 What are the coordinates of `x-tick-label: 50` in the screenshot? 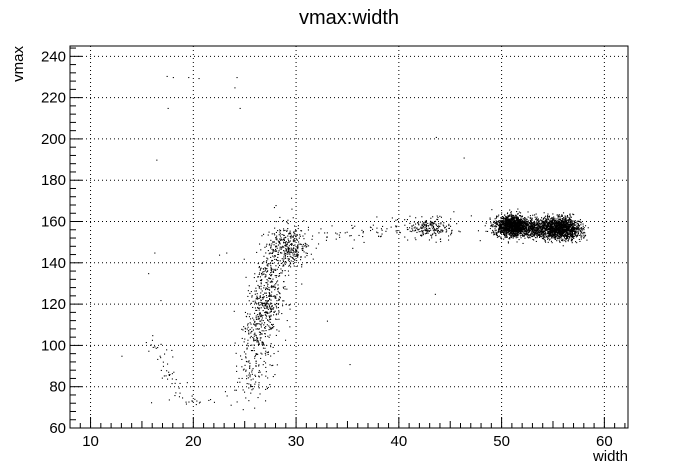 It's located at (501, 441).